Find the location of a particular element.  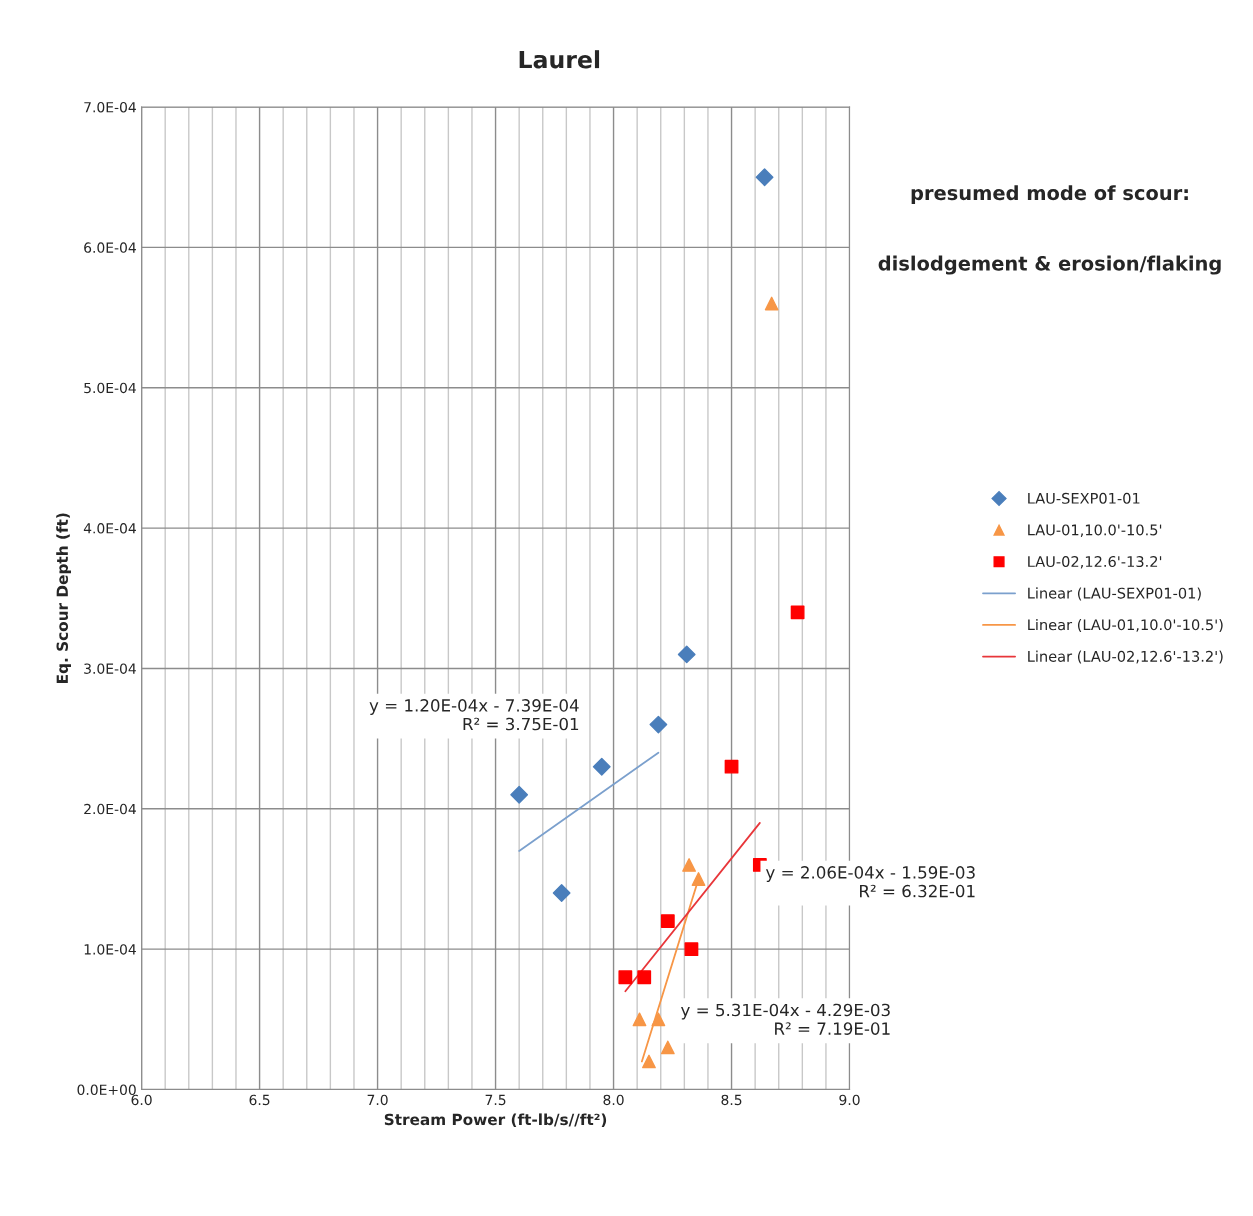

text: presumed mode of scour: is located at coordinates (1049, 194).